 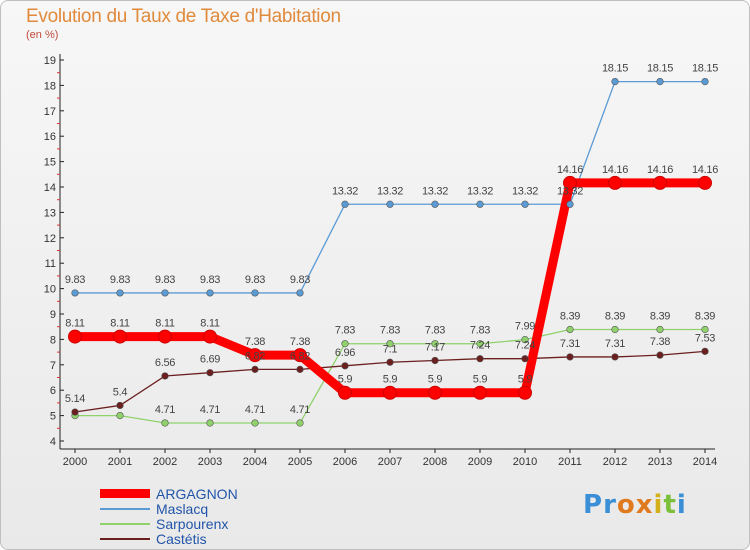 I want to click on data-label: 7.17, so click(x=435, y=347).